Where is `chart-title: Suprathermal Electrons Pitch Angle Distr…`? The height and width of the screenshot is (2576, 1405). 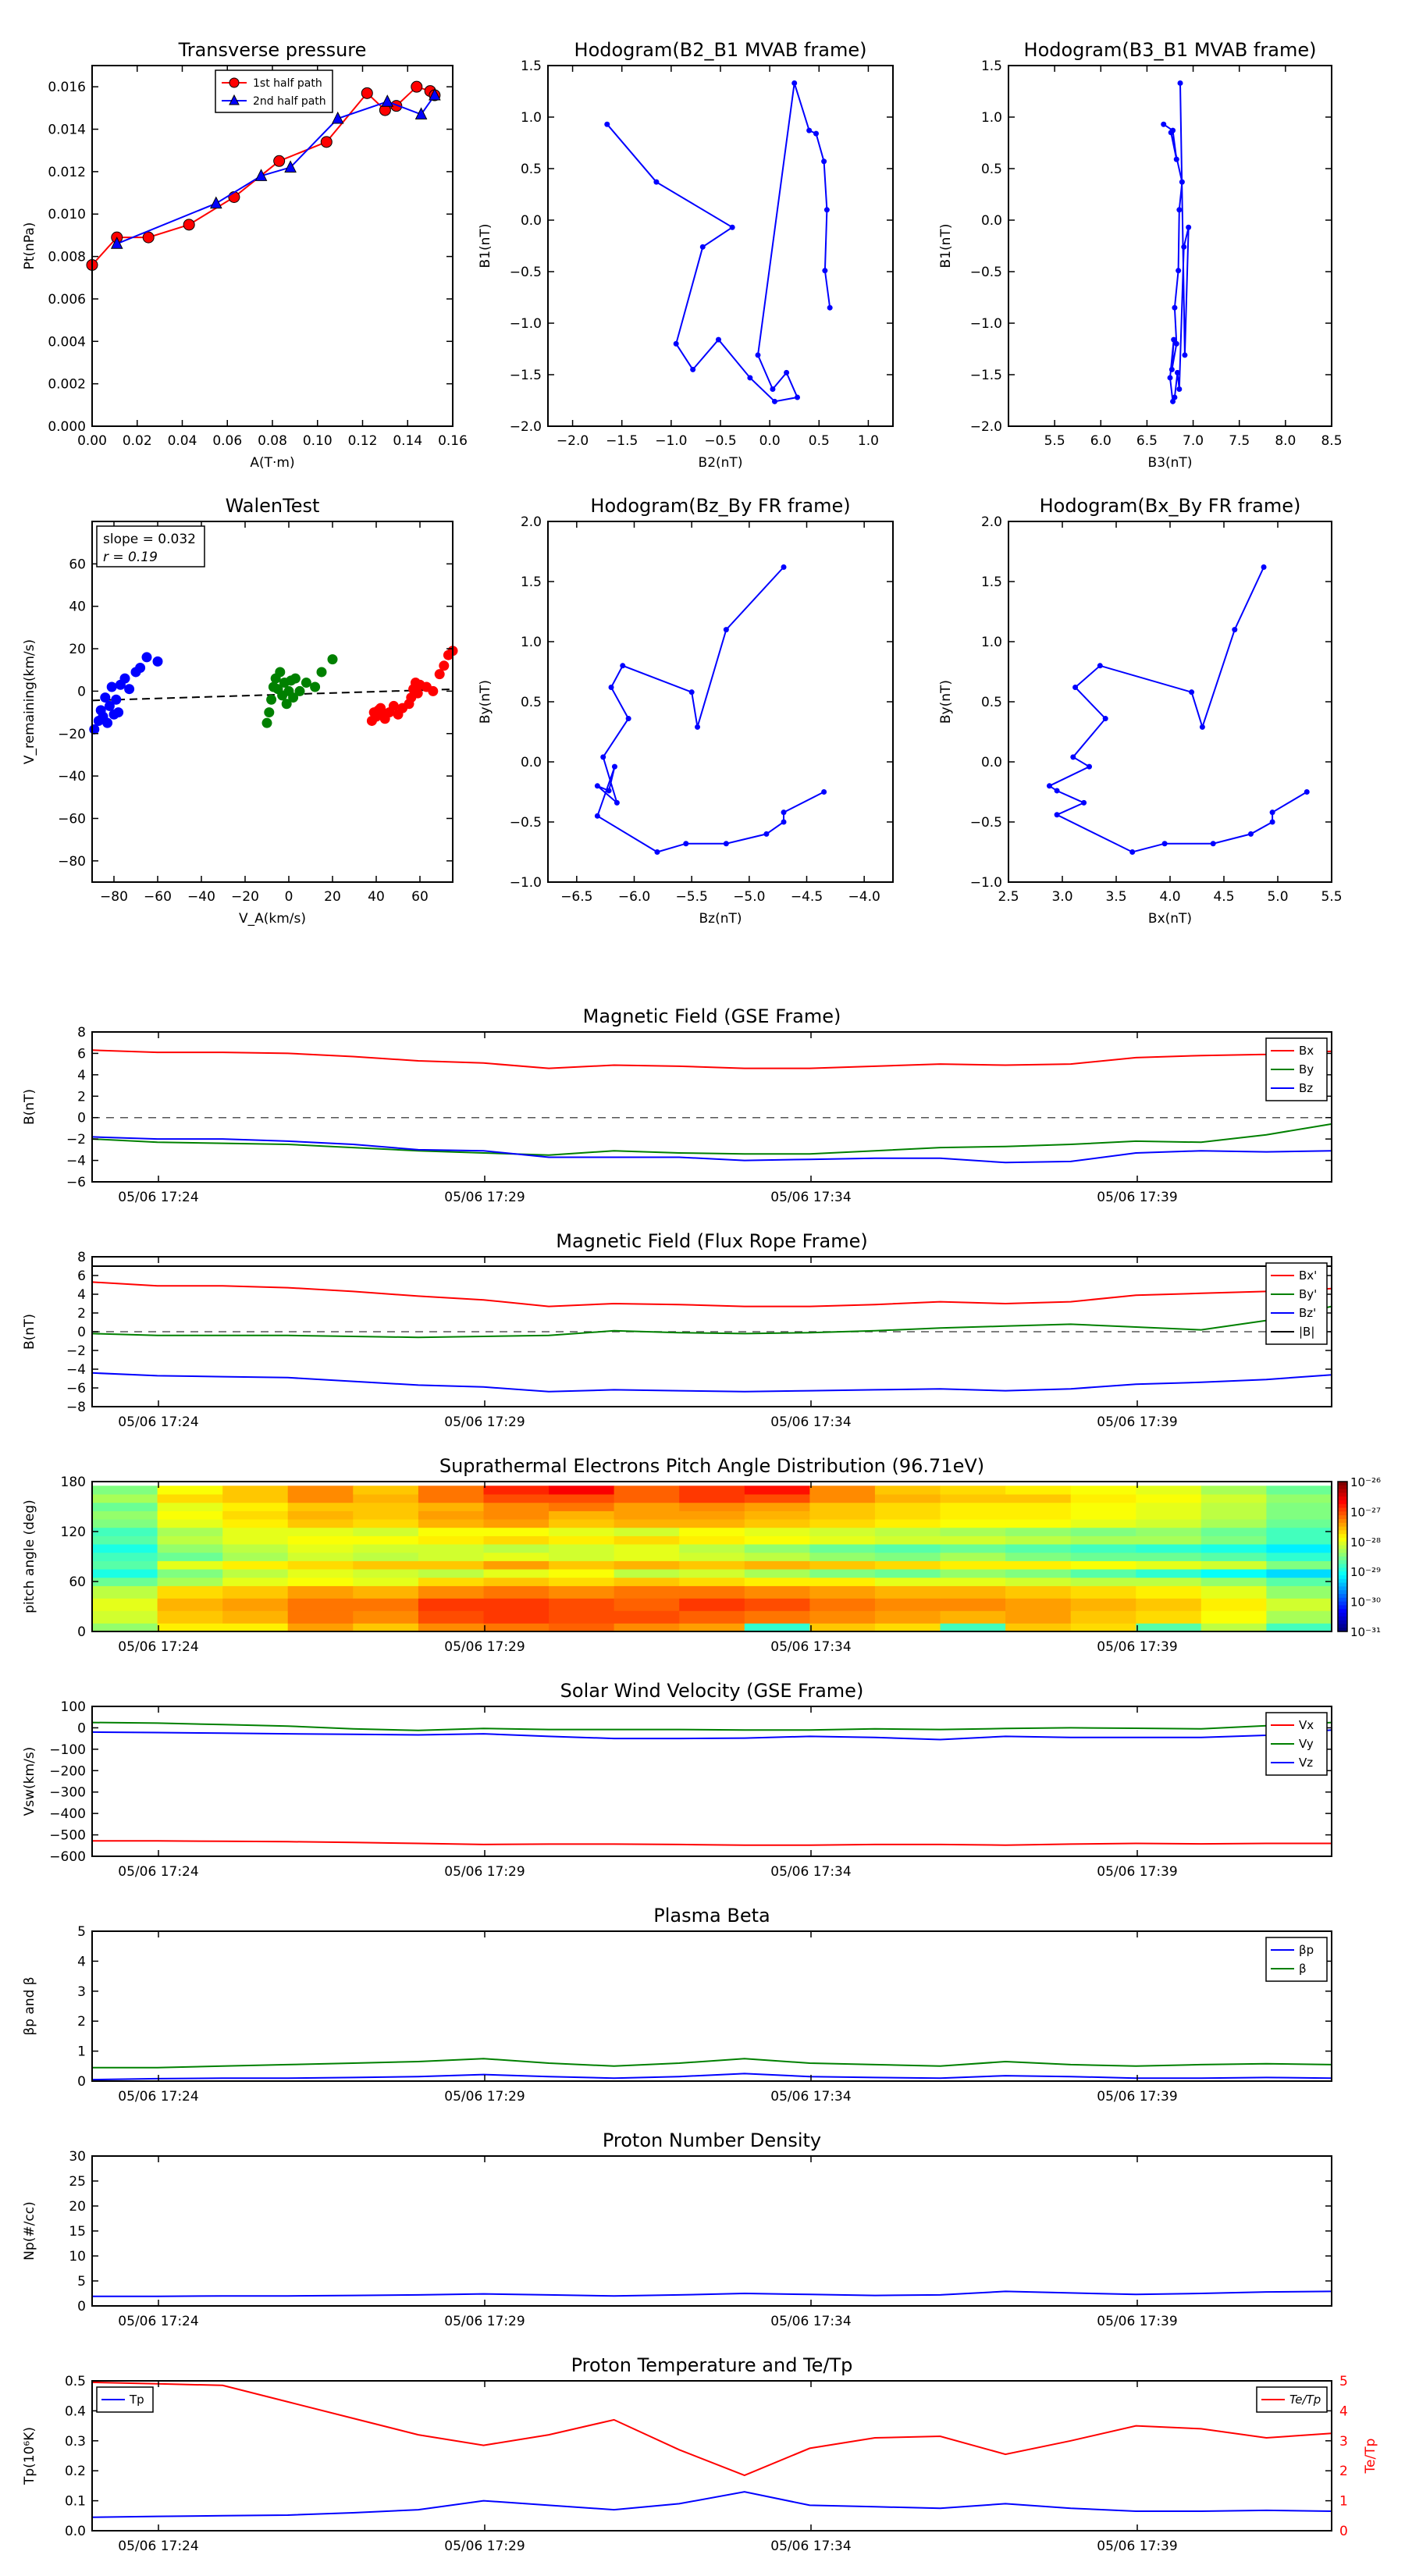 chart-title: Suprathermal Electrons Pitch Angle Distr… is located at coordinates (712, 1466).